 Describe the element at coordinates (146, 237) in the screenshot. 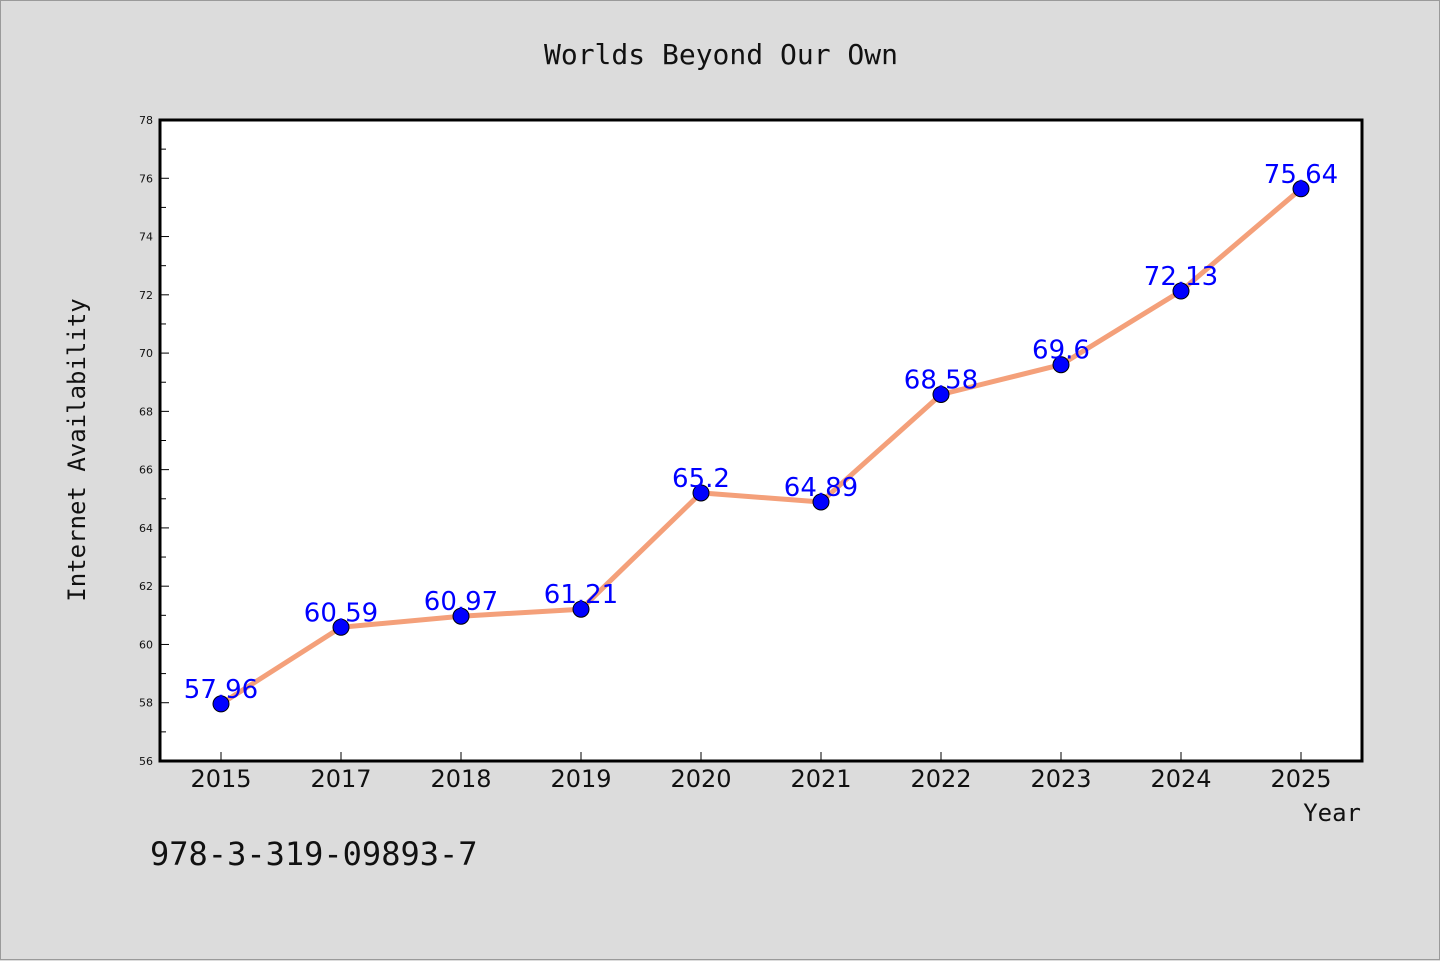

I see `y-tick-label: 74` at that location.